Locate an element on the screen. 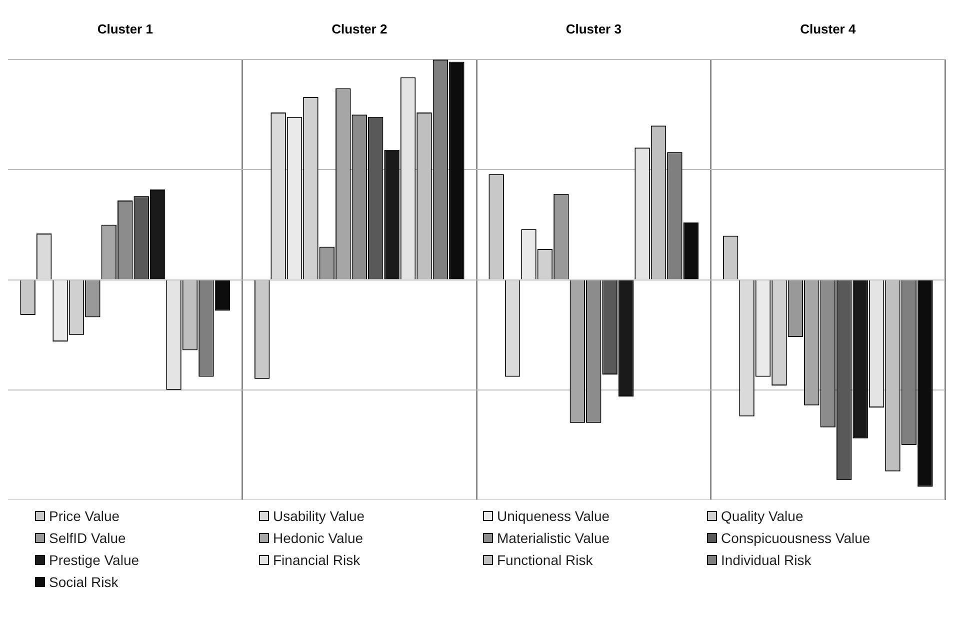 The width and height of the screenshot is (957, 624). x-tick-label: Cluster 3 is located at coordinates (594, 28).